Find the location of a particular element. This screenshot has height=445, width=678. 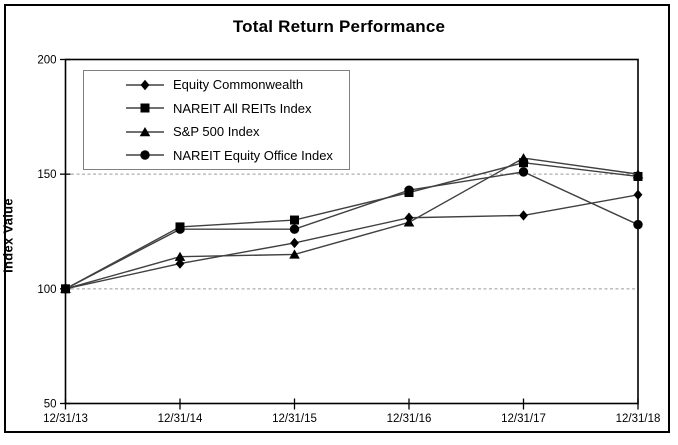

legend-item-sp500: S&P 500 Index is located at coordinates (216, 131).